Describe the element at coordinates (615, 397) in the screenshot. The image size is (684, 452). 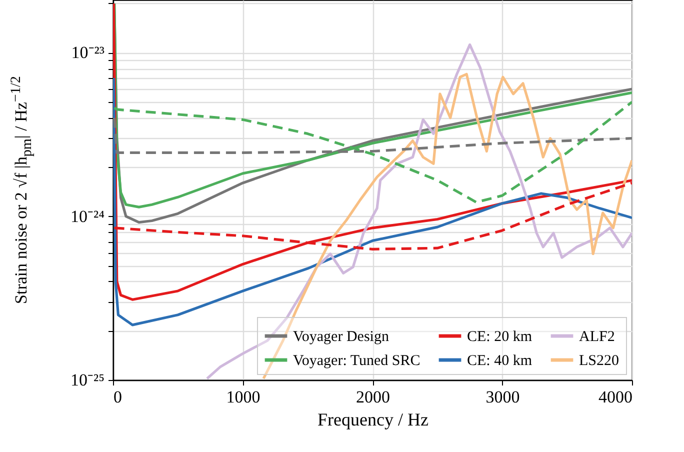
I see `x-tick-label: 4000` at that location.